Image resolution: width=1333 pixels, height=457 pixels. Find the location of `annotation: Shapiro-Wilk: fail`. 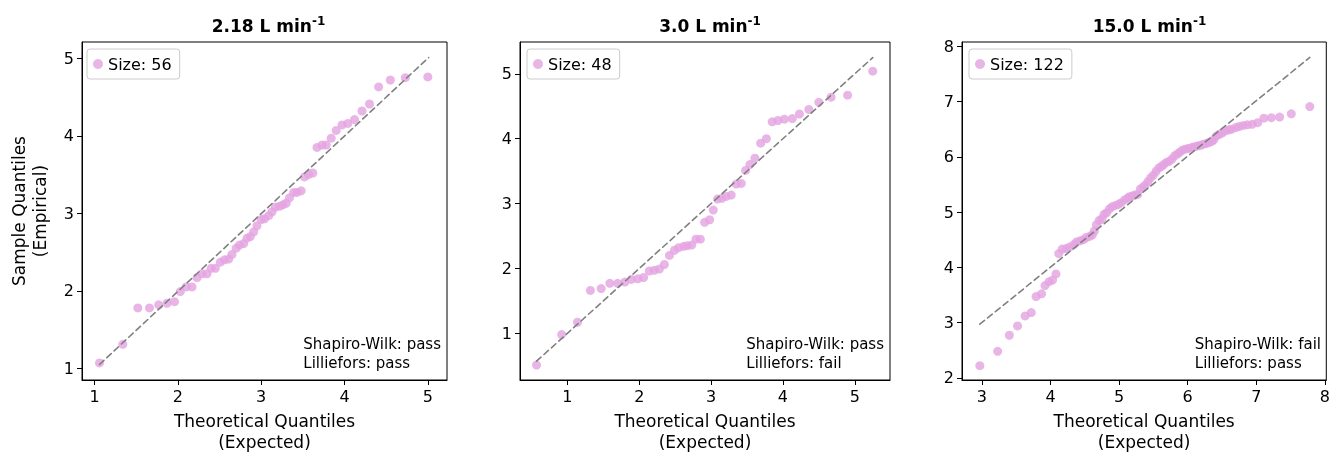

annotation: Shapiro-Wilk: fail is located at coordinates (1258, 343).